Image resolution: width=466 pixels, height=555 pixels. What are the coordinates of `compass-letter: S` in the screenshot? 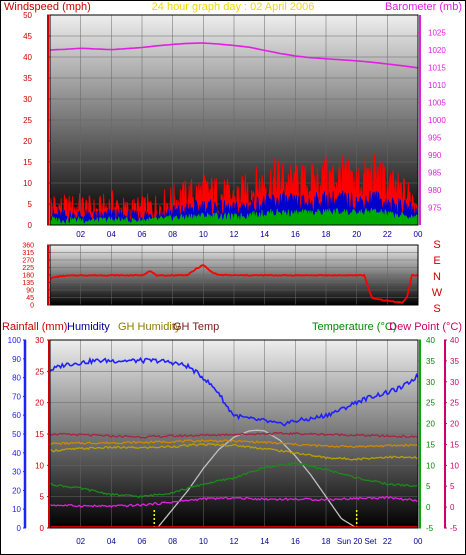 It's located at (436, 309).